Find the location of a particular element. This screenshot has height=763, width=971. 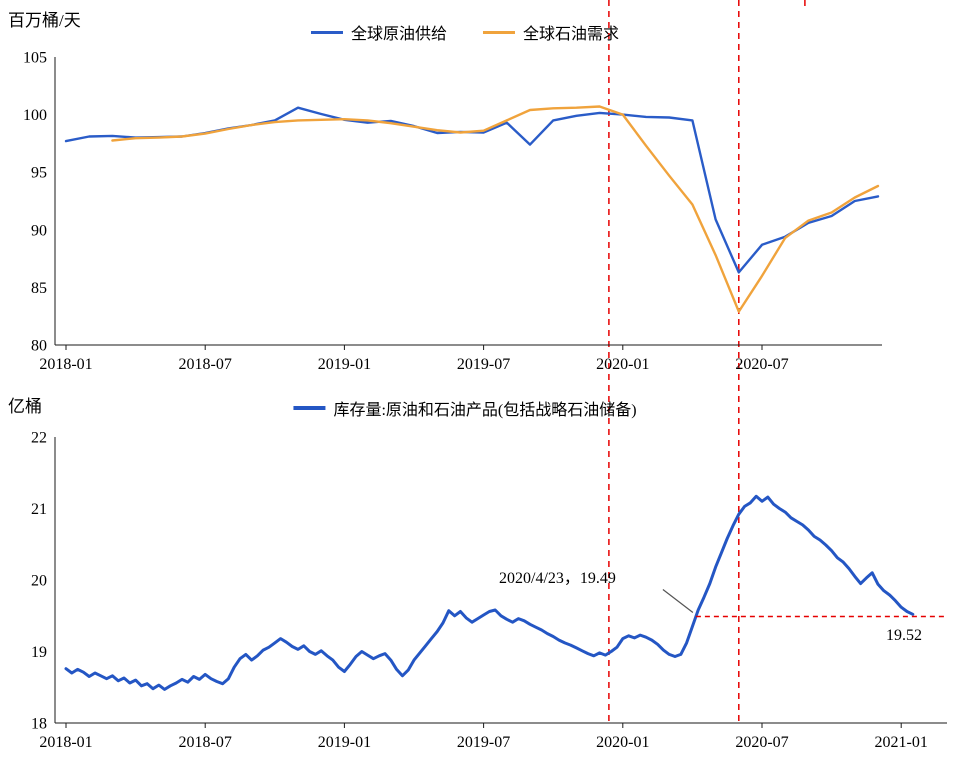

bottom-chart-legend: 库存量:原油和石油产品(包括战略石油储备) is located at coordinates (465, 408).